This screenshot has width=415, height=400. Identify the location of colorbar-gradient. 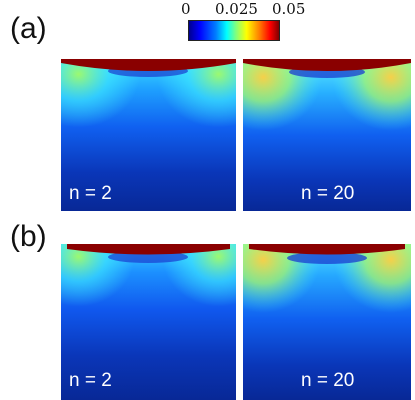
(234, 30).